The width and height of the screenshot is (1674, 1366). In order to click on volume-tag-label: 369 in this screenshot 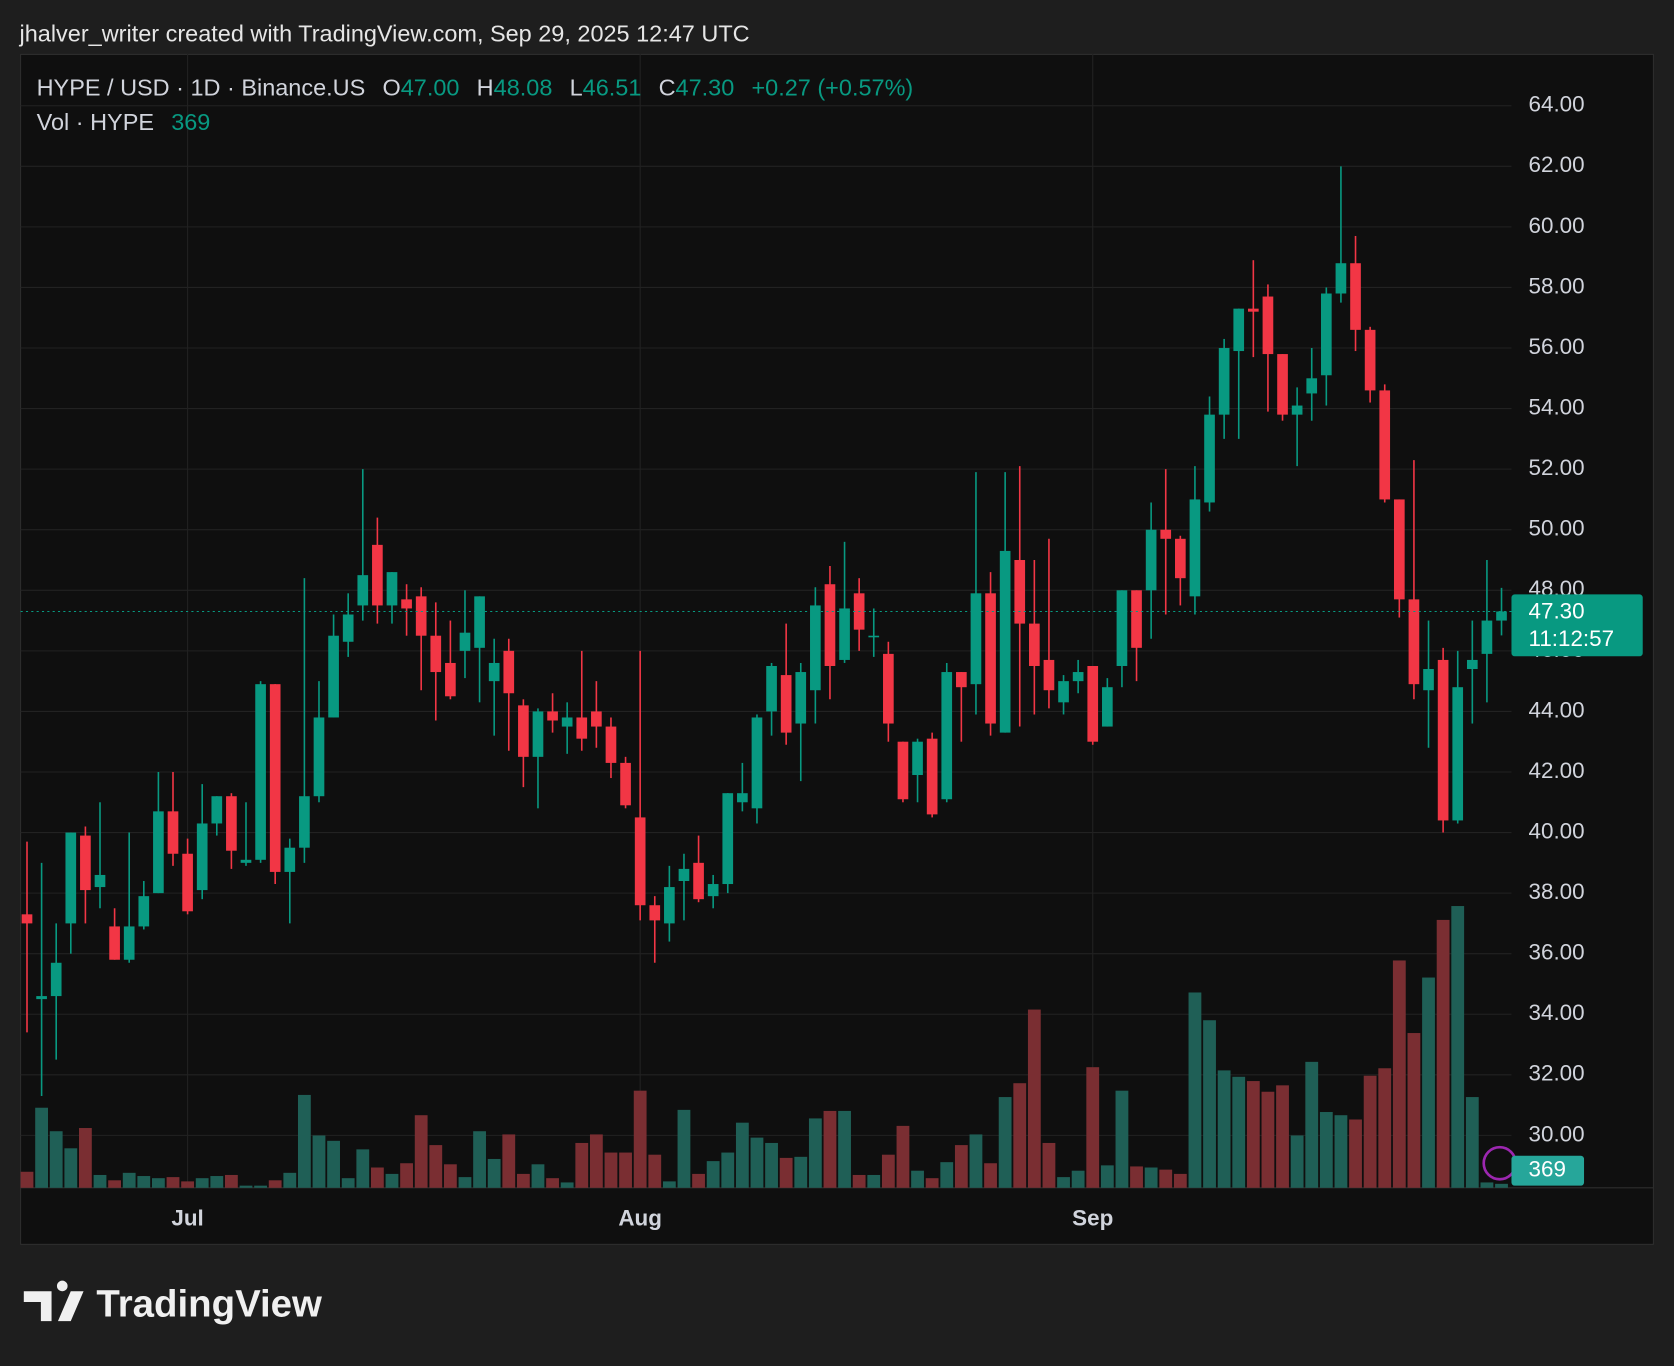, I will do `click(1547, 1169)`.